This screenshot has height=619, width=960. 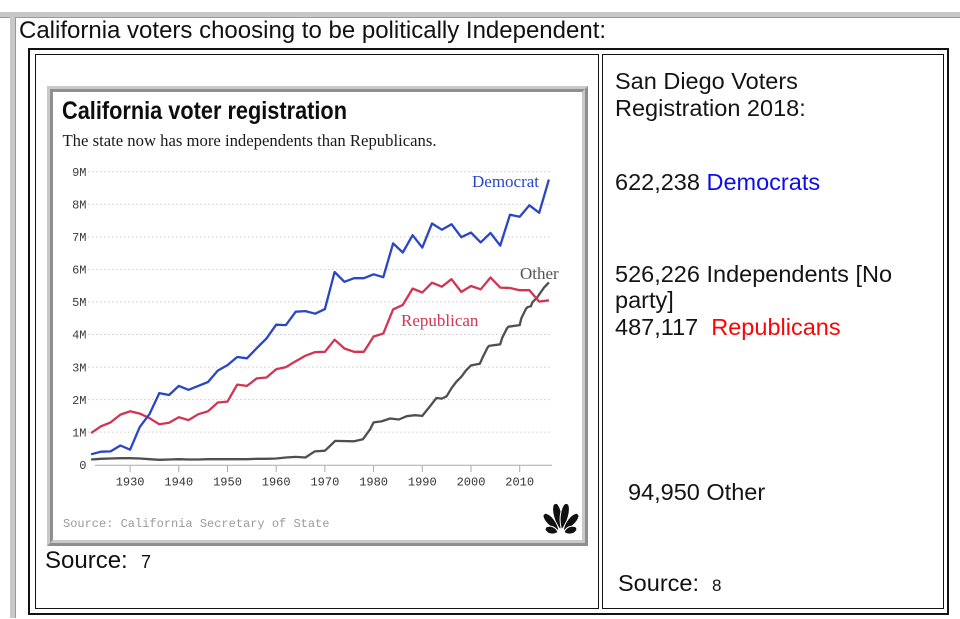 I want to click on svg-text: 1990, so click(x=422, y=483).